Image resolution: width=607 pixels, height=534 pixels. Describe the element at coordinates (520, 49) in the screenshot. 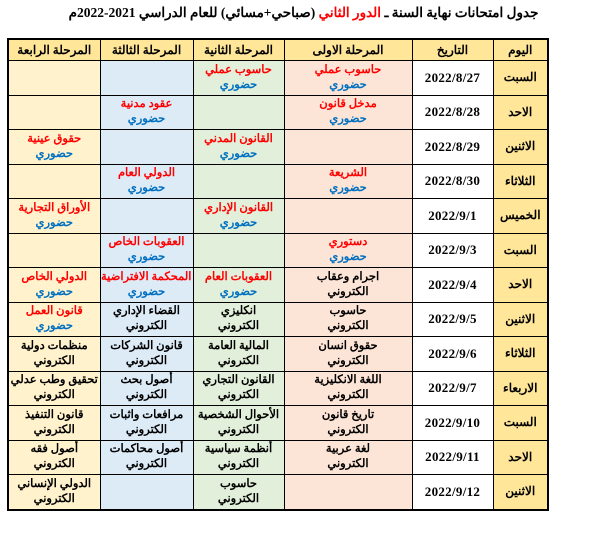

I see `column-header-day: اليوم` at that location.